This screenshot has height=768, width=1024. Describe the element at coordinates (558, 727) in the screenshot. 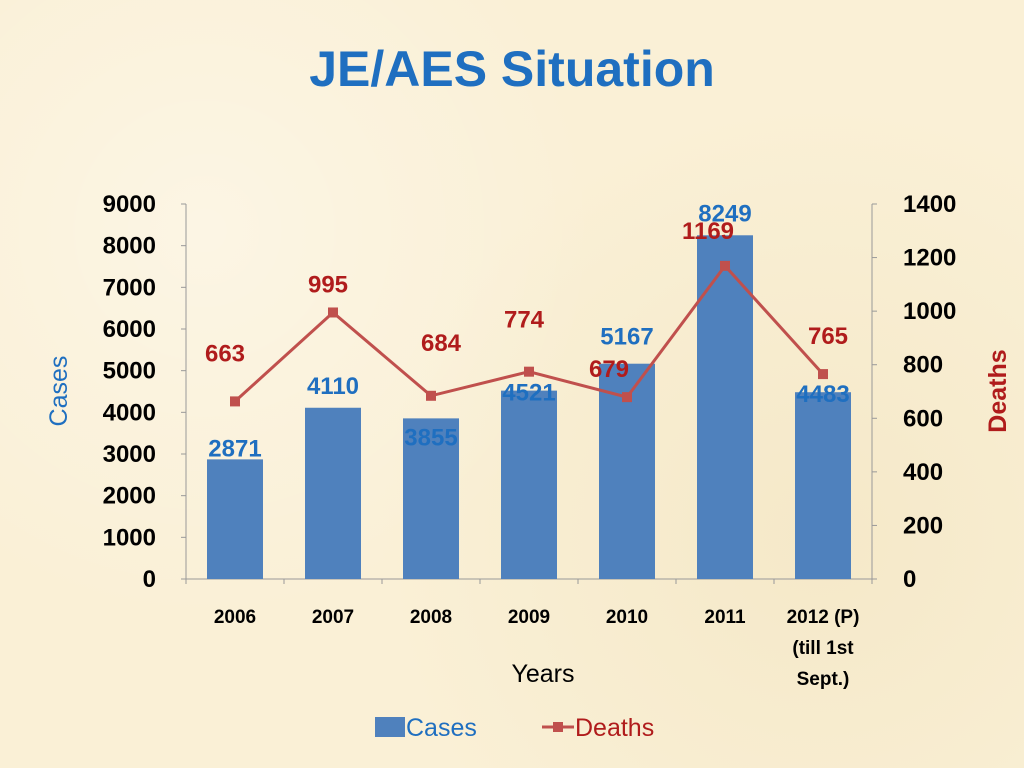

I see `legend-swatch-deaths-marker` at that location.